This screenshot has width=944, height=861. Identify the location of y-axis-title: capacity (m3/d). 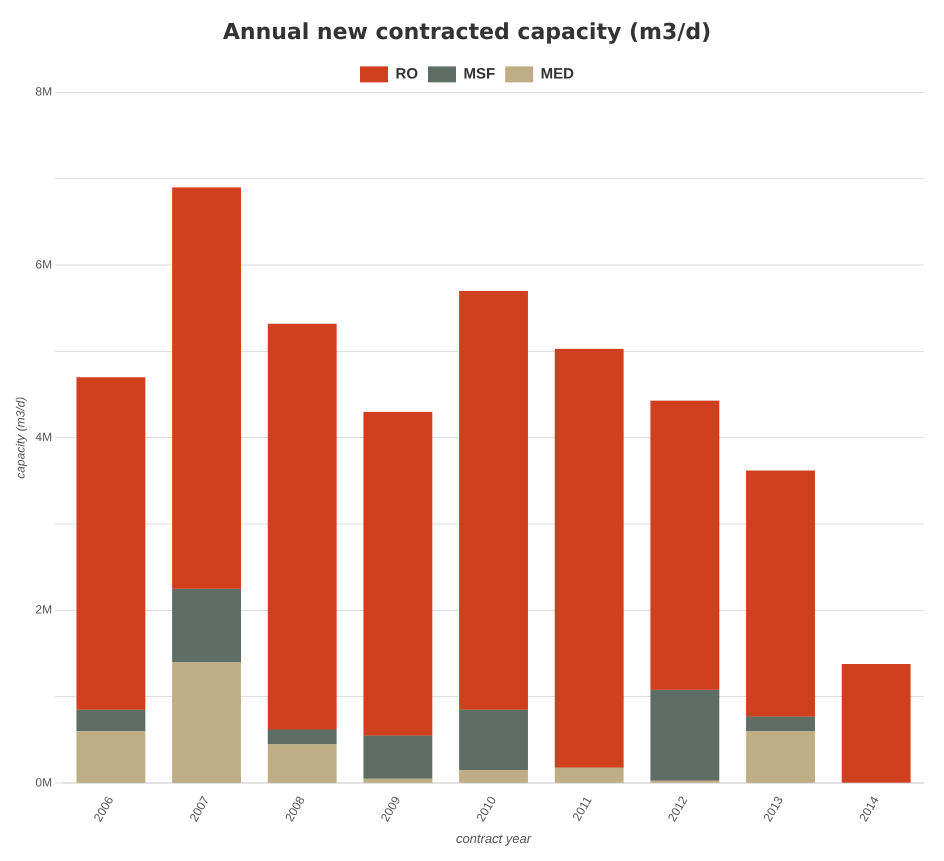
(21, 437).